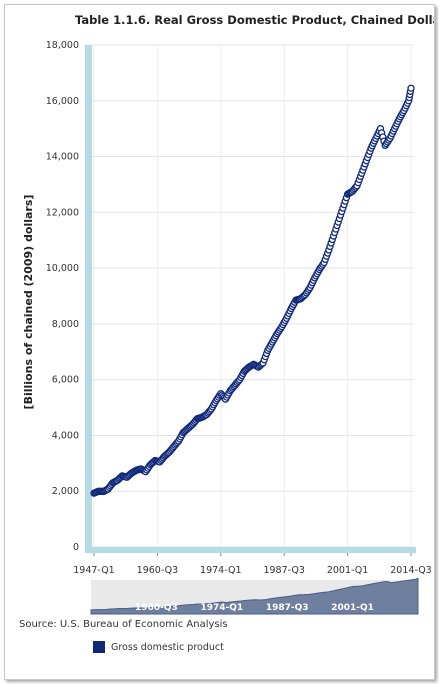 The width and height of the screenshot is (439, 684). I want to click on y-tick-label: 10,000, so click(62, 268).